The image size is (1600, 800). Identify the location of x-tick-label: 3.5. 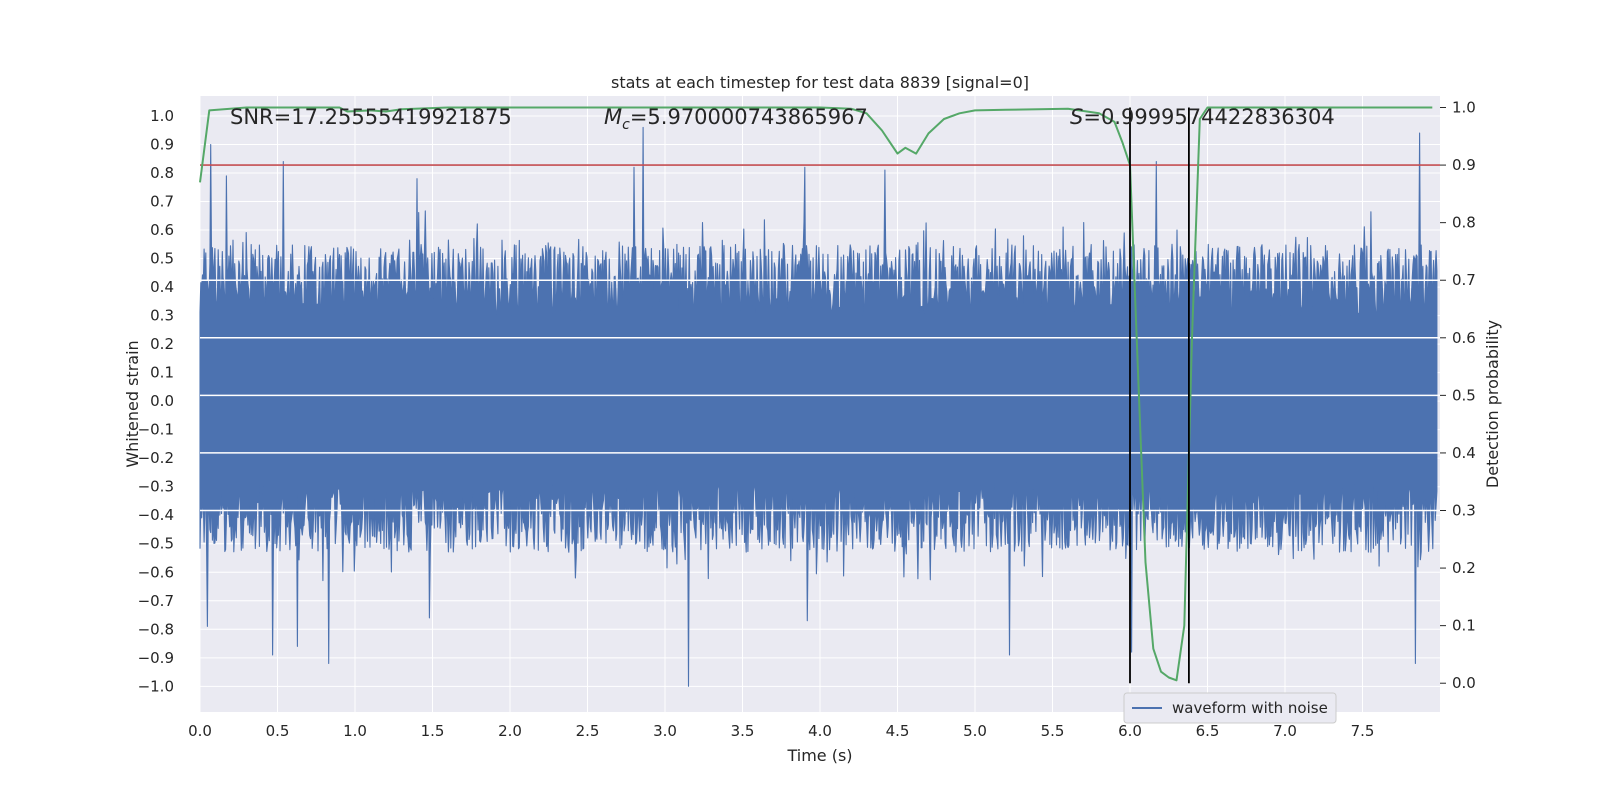
(743, 731).